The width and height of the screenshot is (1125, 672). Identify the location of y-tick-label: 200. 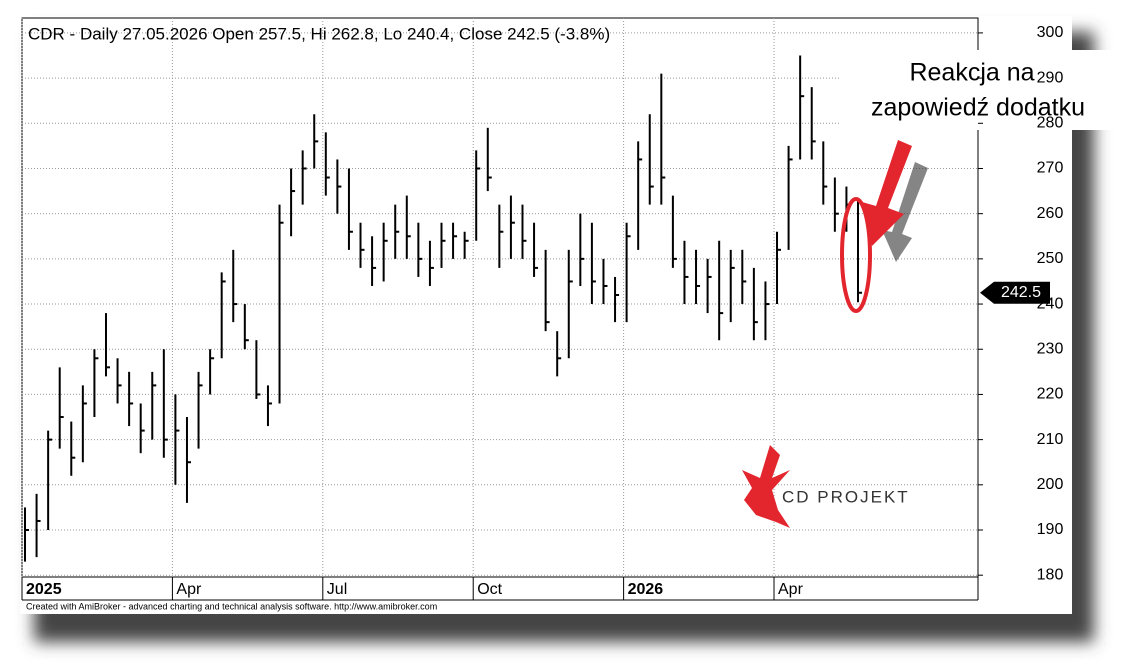
(1050, 484).